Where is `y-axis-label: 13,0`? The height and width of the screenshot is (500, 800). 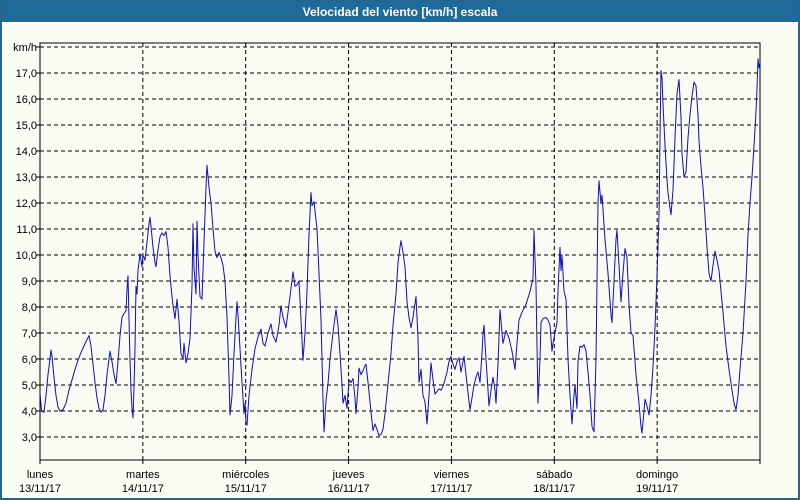
y-axis-label: 13,0 is located at coordinates (26, 178).